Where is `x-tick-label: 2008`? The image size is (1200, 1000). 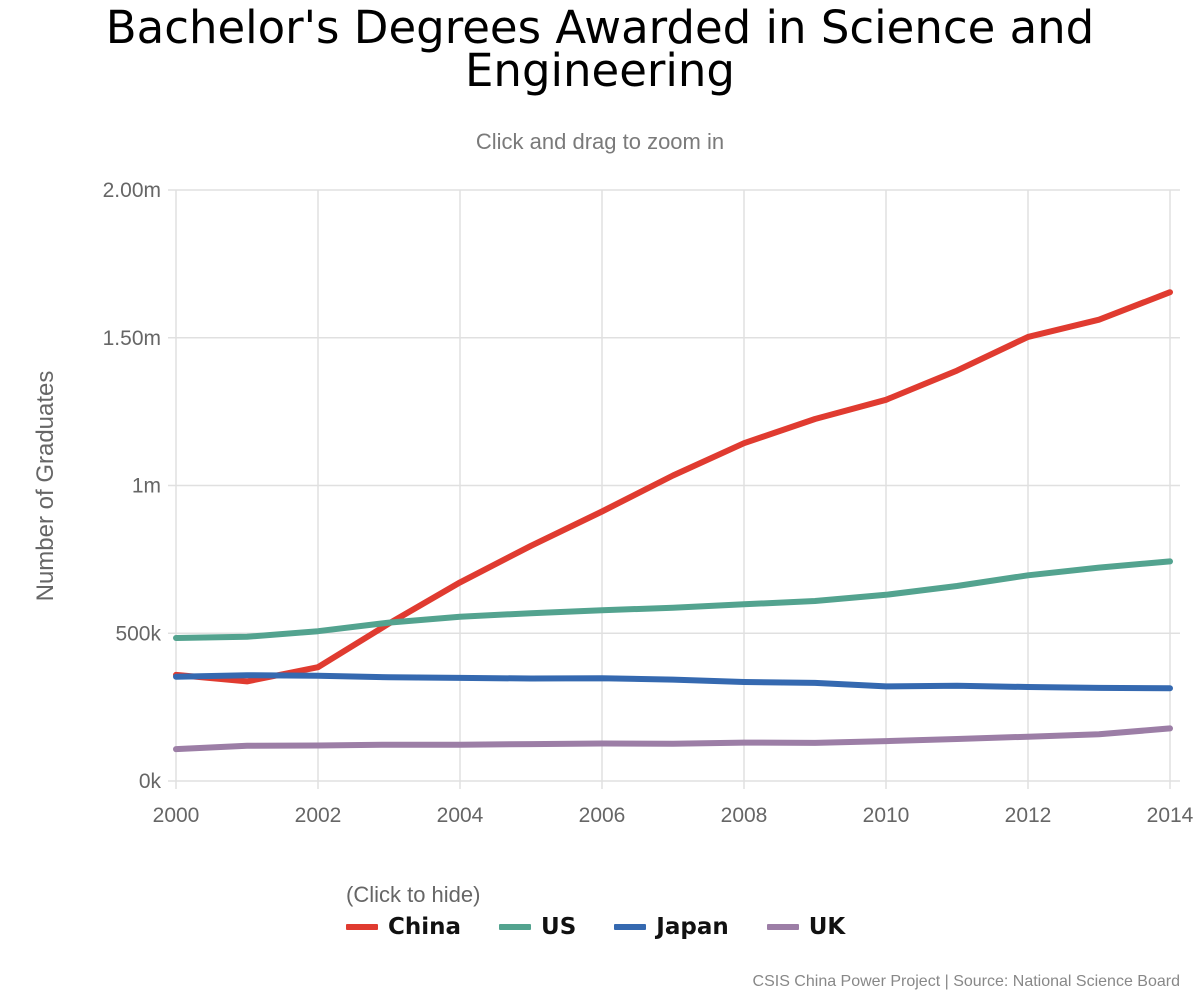
x-tick-label: 2008 is located at coordinates (744, 815).